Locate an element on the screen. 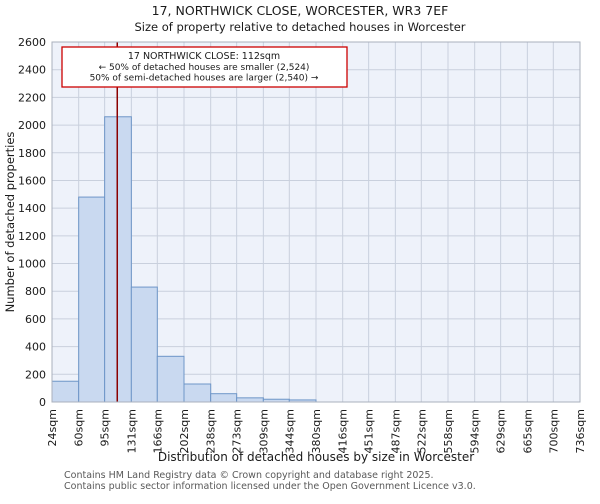  y-tick-label: 1800 is located at coordinates (32, 153).